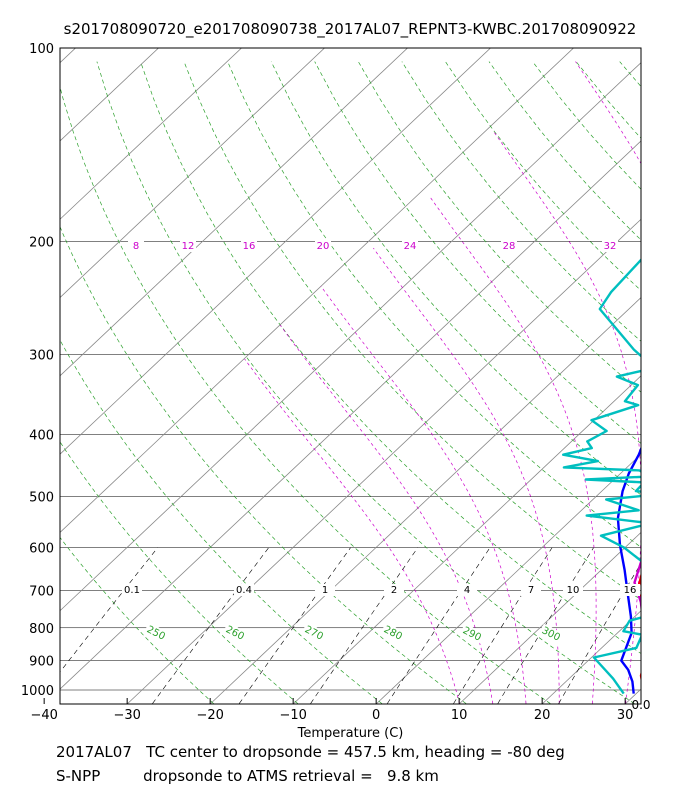  What do you see at coordinates (41, 662) in the screenshot?
I see `y-tick-label: 900` at bounding box center [41, 662].